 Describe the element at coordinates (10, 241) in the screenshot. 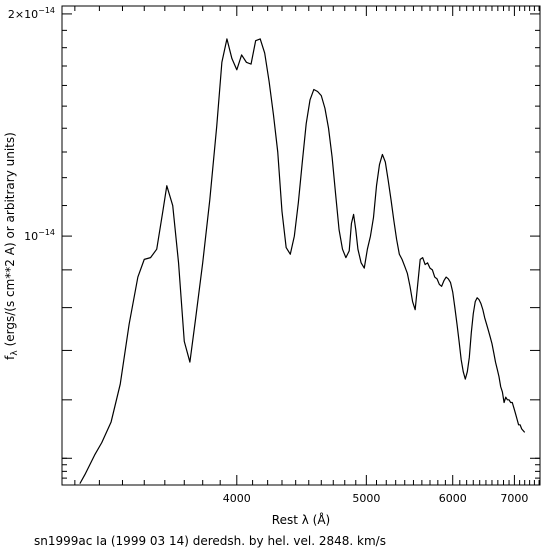

I see `y-axis-label-rest: (ergs/(s cm**2 A) or arbitrary units)` at that location.